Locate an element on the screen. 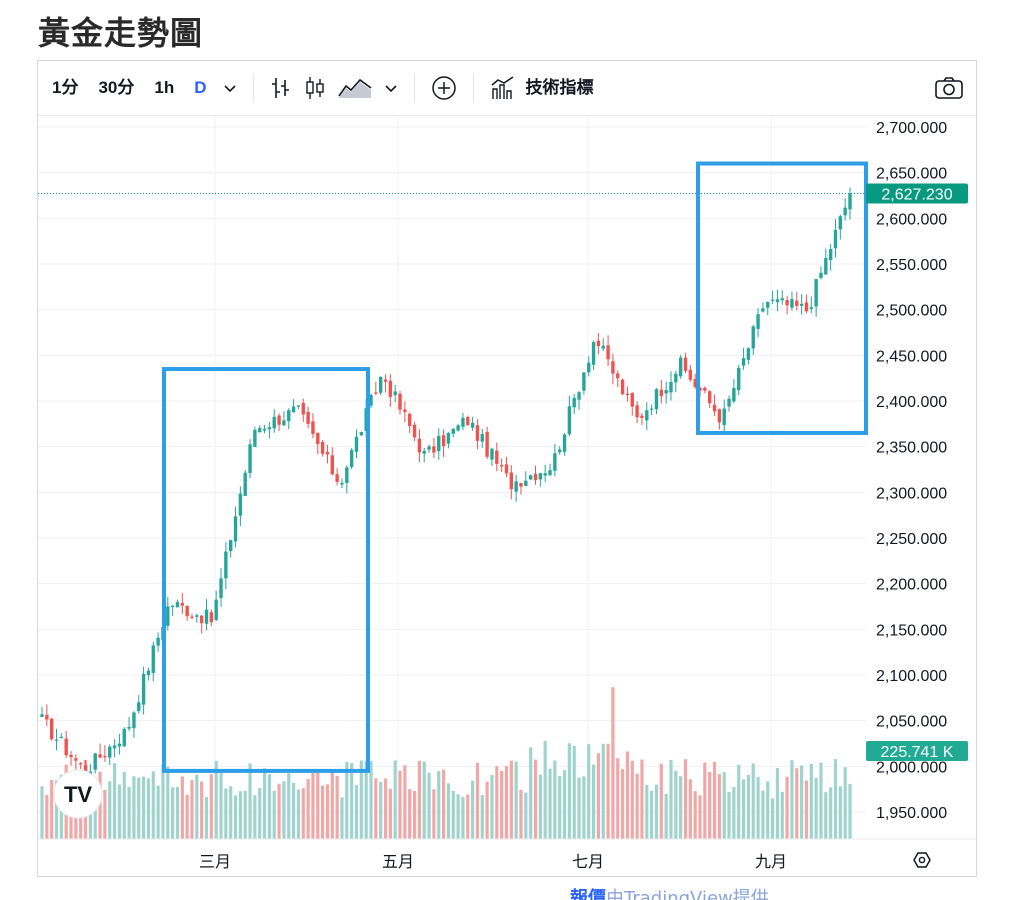  bar-style-icon is located at coordinates (281, 88).